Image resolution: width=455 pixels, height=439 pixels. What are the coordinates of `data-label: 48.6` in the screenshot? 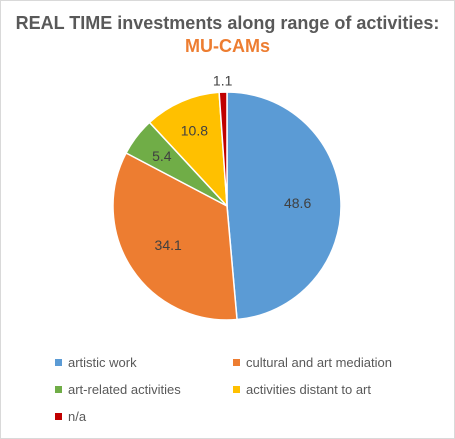 It's located at (297, 203).